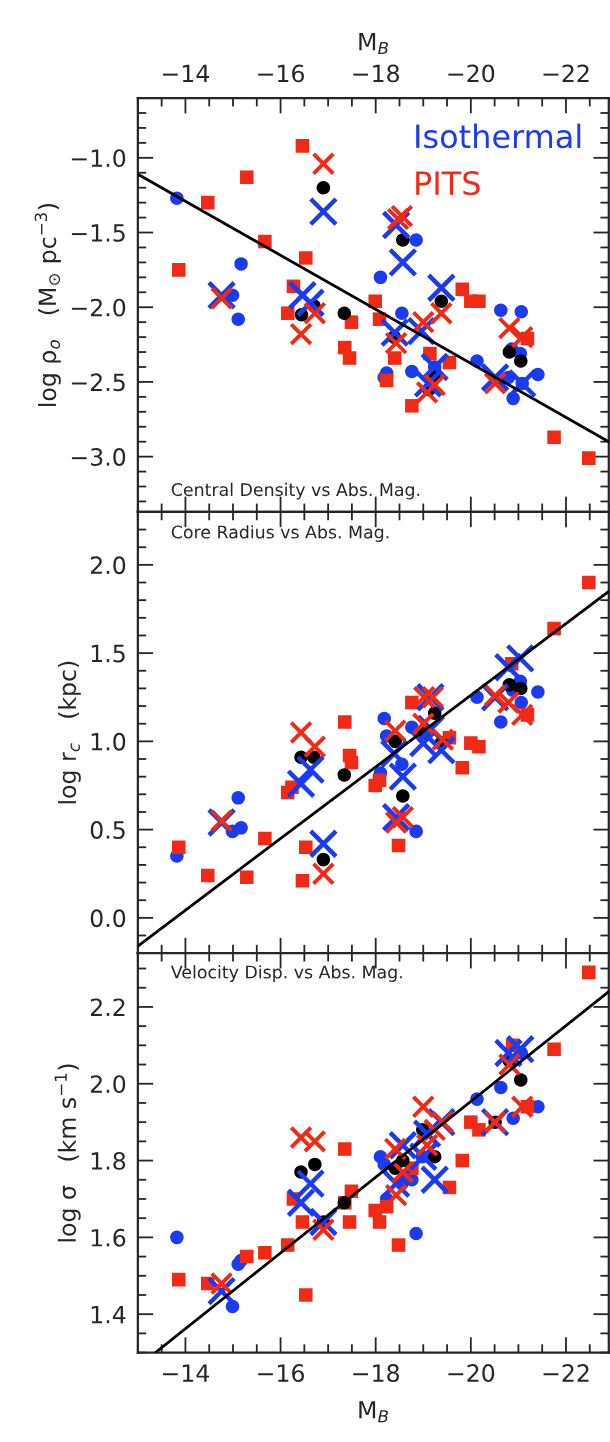 The height and width of the screenshot is (1442, 610). What do you see at coordinates (295, 491) in the screenshot?
I see `annotation: Central Density vs Abs. Mag.` at bounding box center [295, 491].